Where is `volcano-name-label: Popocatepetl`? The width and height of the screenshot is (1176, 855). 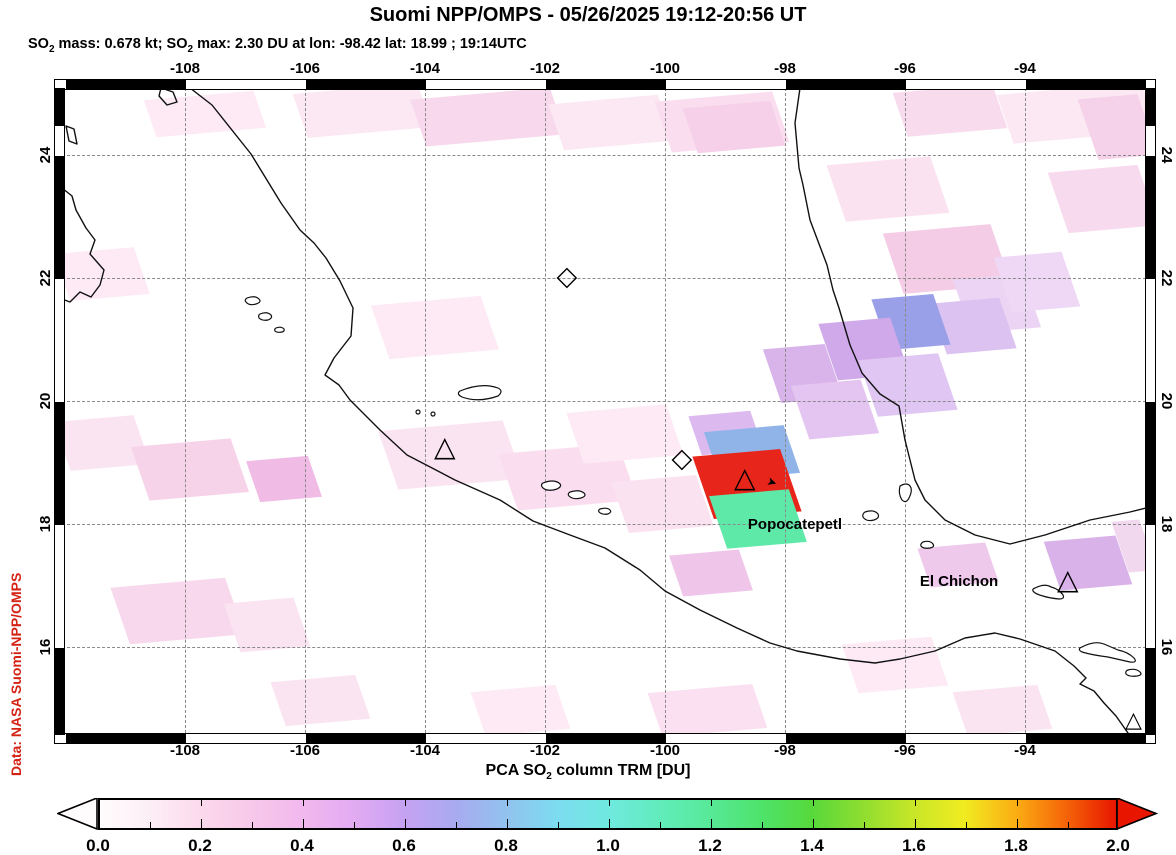 volcano-name-label: Popocatepetl is located at coordinates (795, 524).